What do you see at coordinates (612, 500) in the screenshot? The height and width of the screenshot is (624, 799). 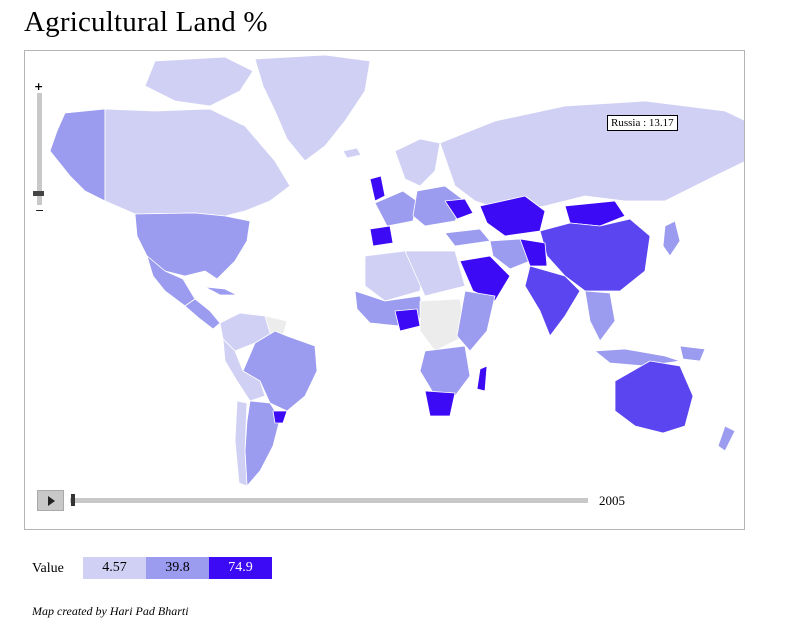 I see `year-label: 2005` at bounding box center [612, 500].